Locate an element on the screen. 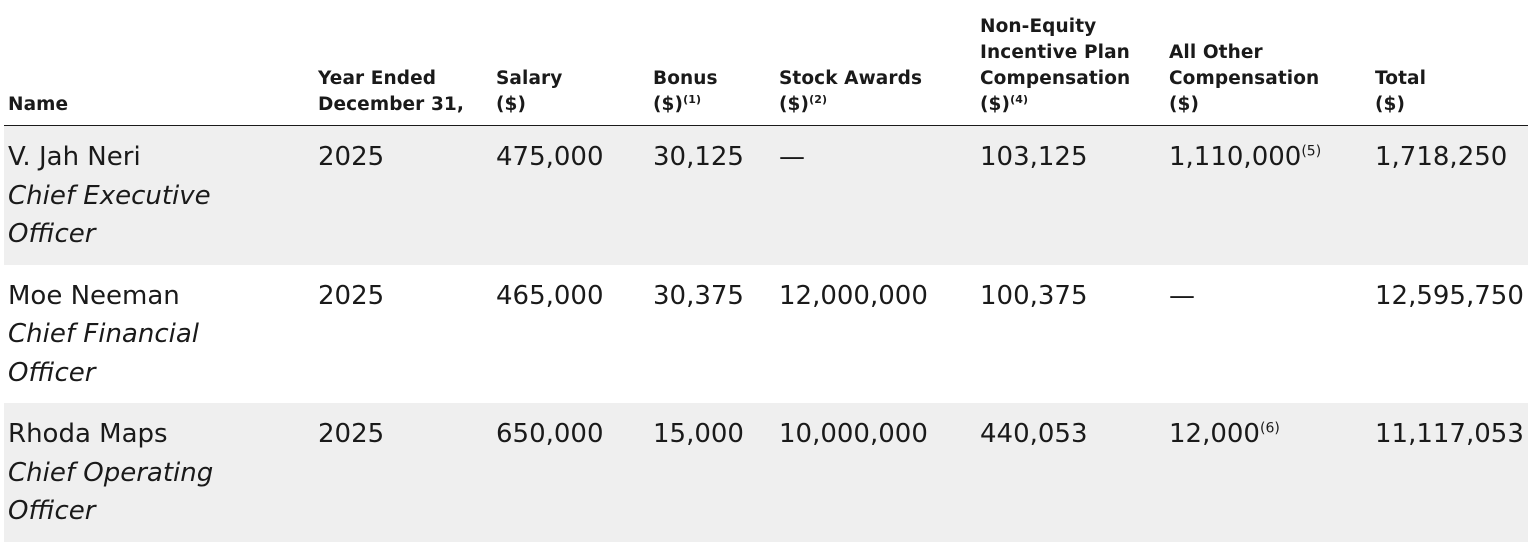 The height and width of the screenshot is (559, 1536). cell-name: V. Jah Neri Chief Executive Officer is located at coordinates (159, 195).